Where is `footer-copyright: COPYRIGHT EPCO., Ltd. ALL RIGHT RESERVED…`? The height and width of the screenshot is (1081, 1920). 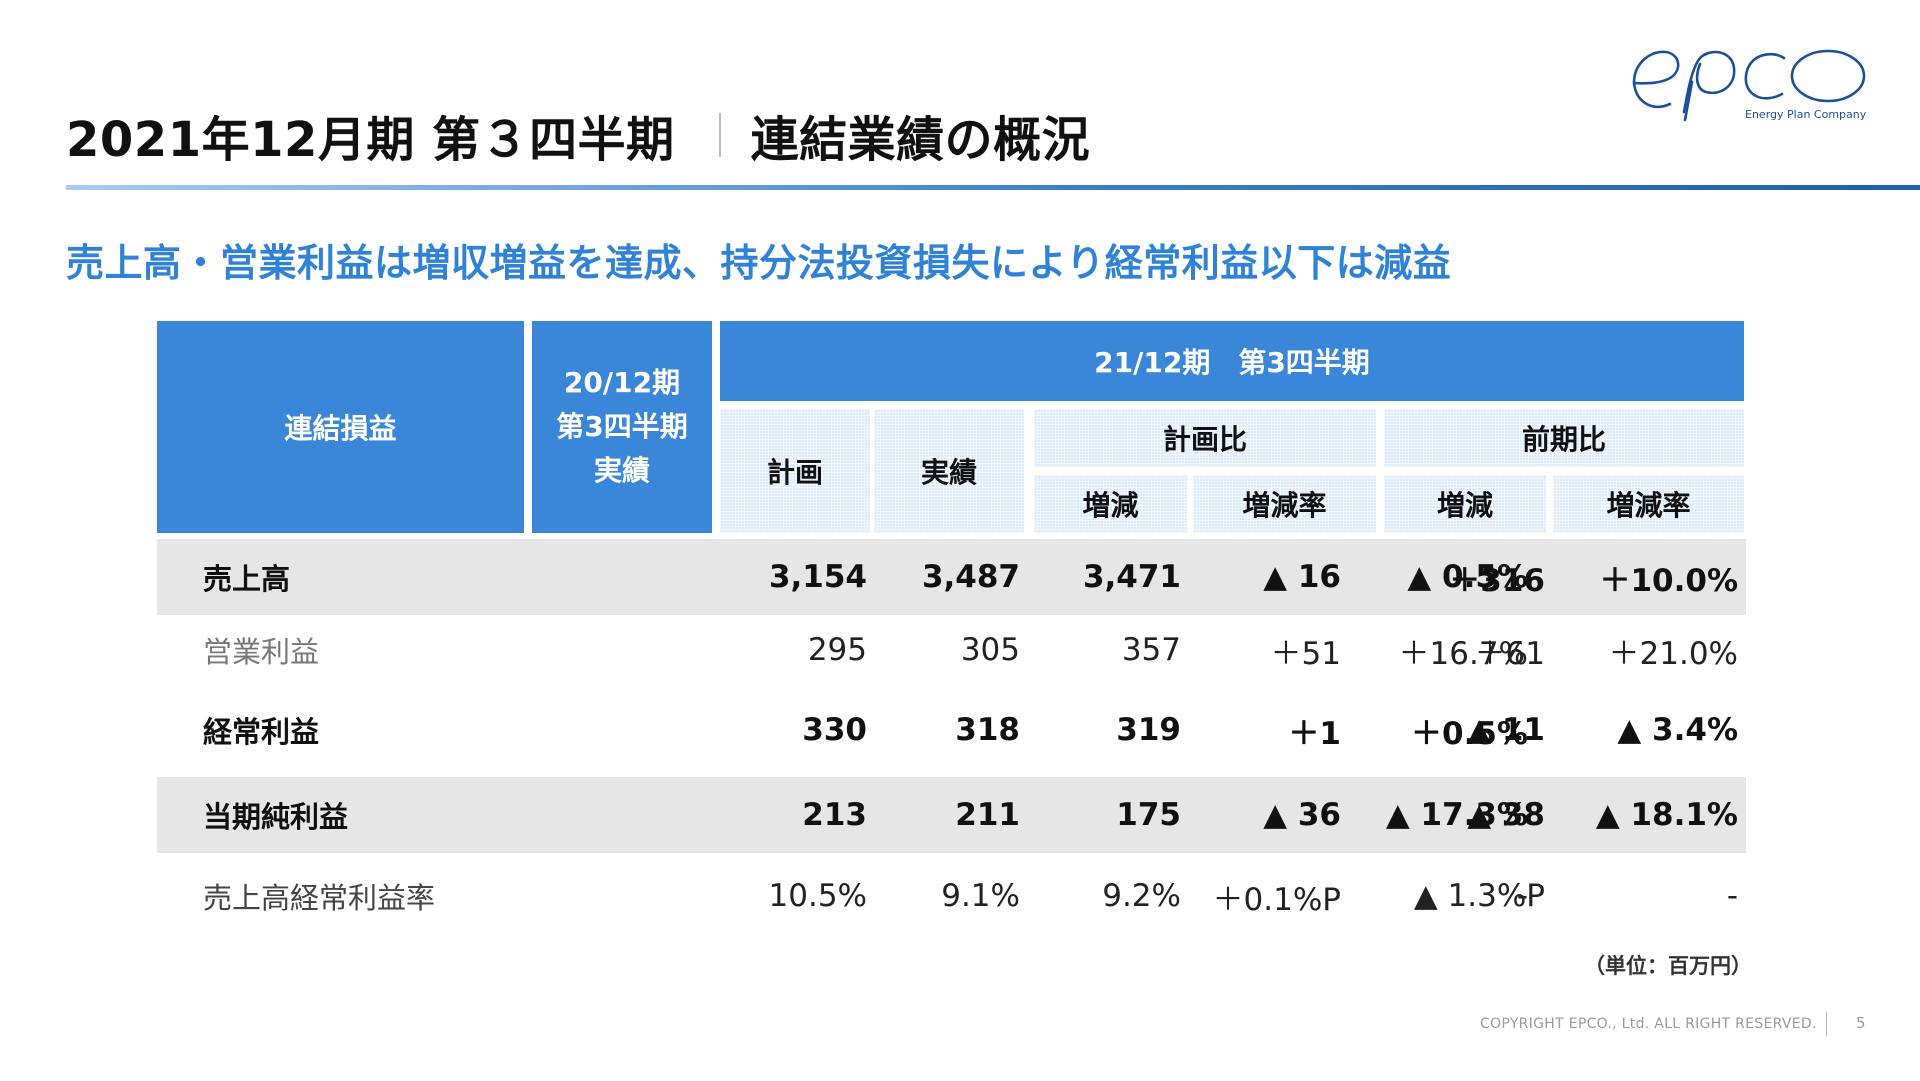
footer-copyright: COPYRIGHT EPCO., Ltd. ALL RIGHT RESERVED… is located at coordinates (1648, 1024).